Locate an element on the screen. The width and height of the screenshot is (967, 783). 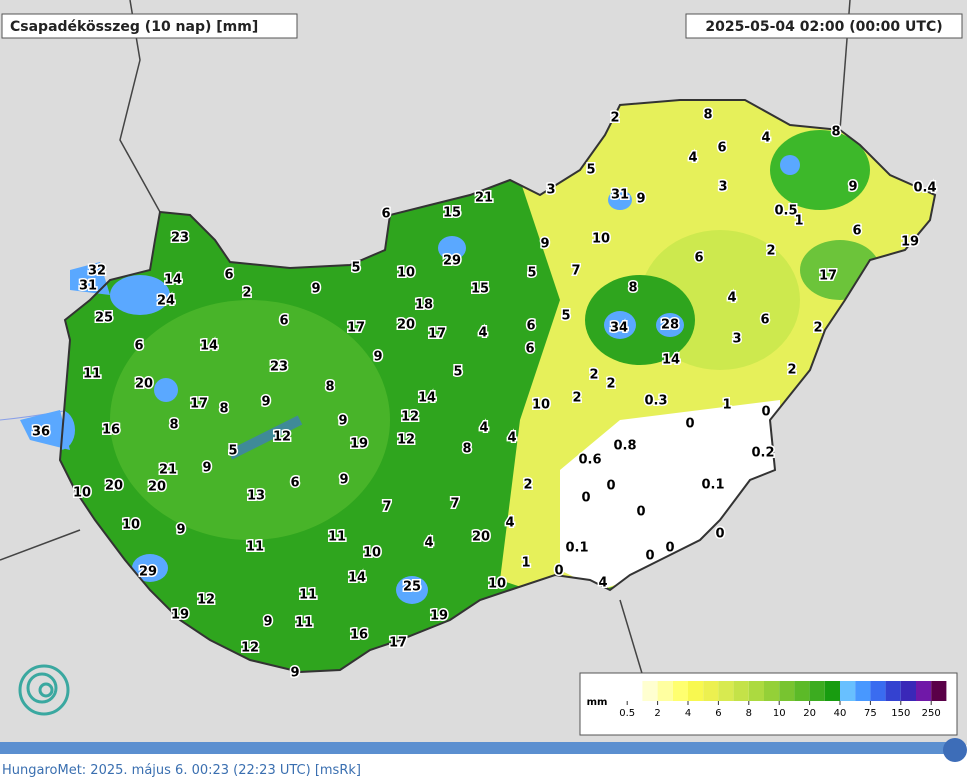
legend-label: 20 is located at coordinates (809, 713).